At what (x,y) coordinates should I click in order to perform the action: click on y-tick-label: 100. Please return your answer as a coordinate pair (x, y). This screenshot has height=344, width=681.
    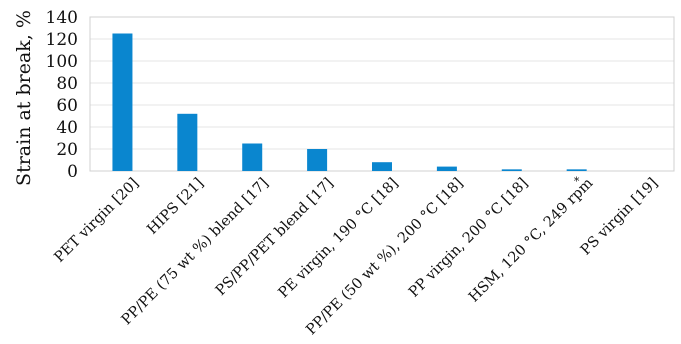
    Looking at the image, I should click on (62, 62).